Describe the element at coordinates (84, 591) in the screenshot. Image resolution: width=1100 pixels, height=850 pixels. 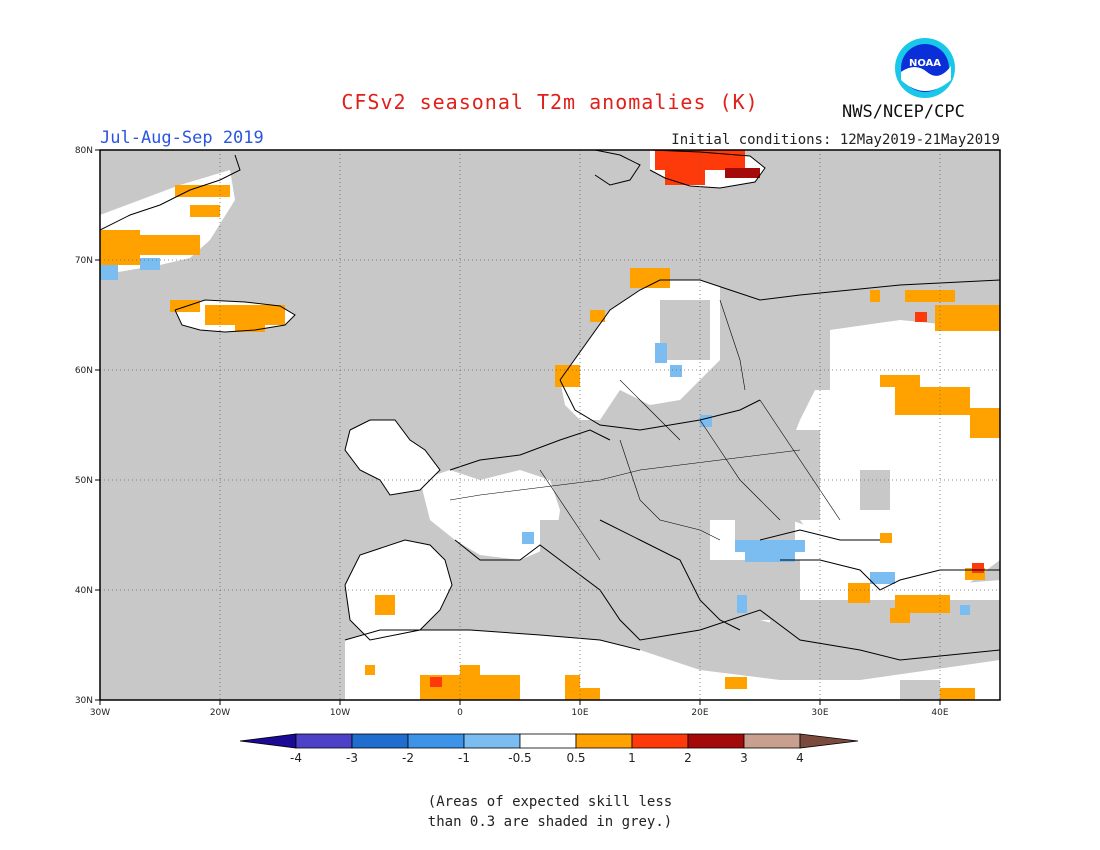
I see `lat-tick-label: 40N` at that location.